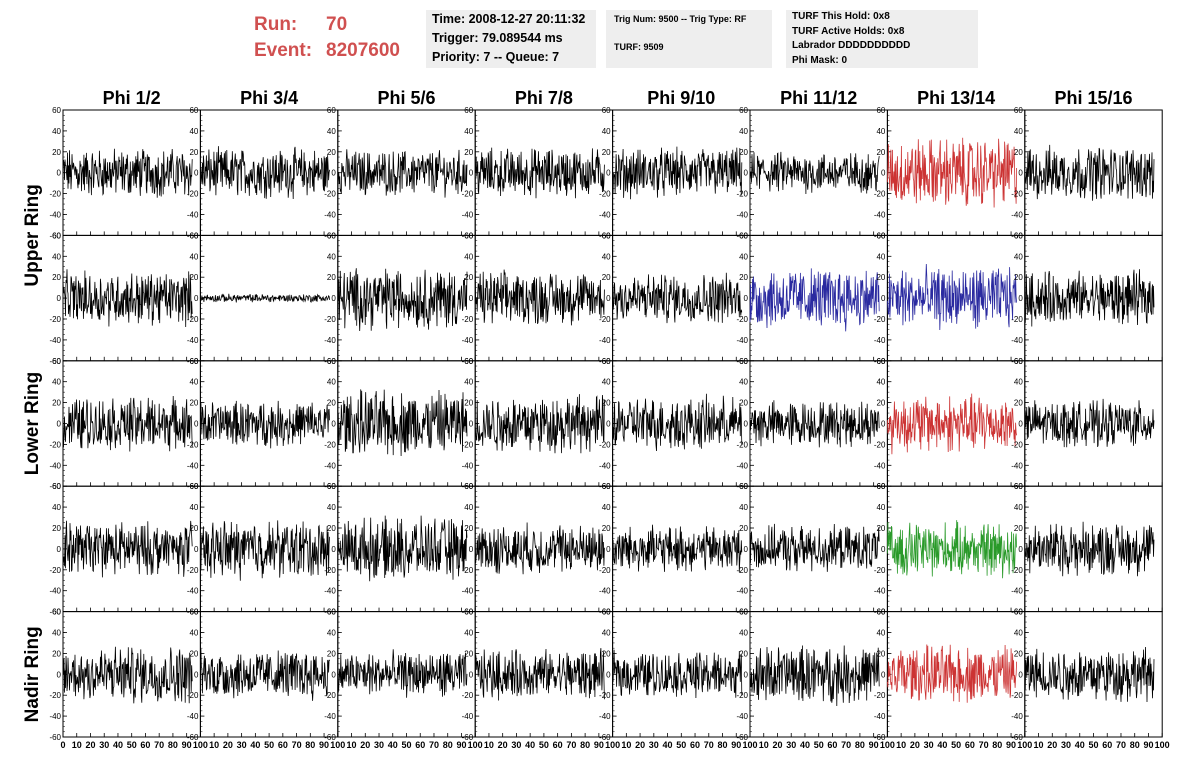 This screenshot has height=772, width=1196. What do you see at coordinates (681, 674) in the screenshot?
I see `panel-frame` at bounding box center [681, 674].